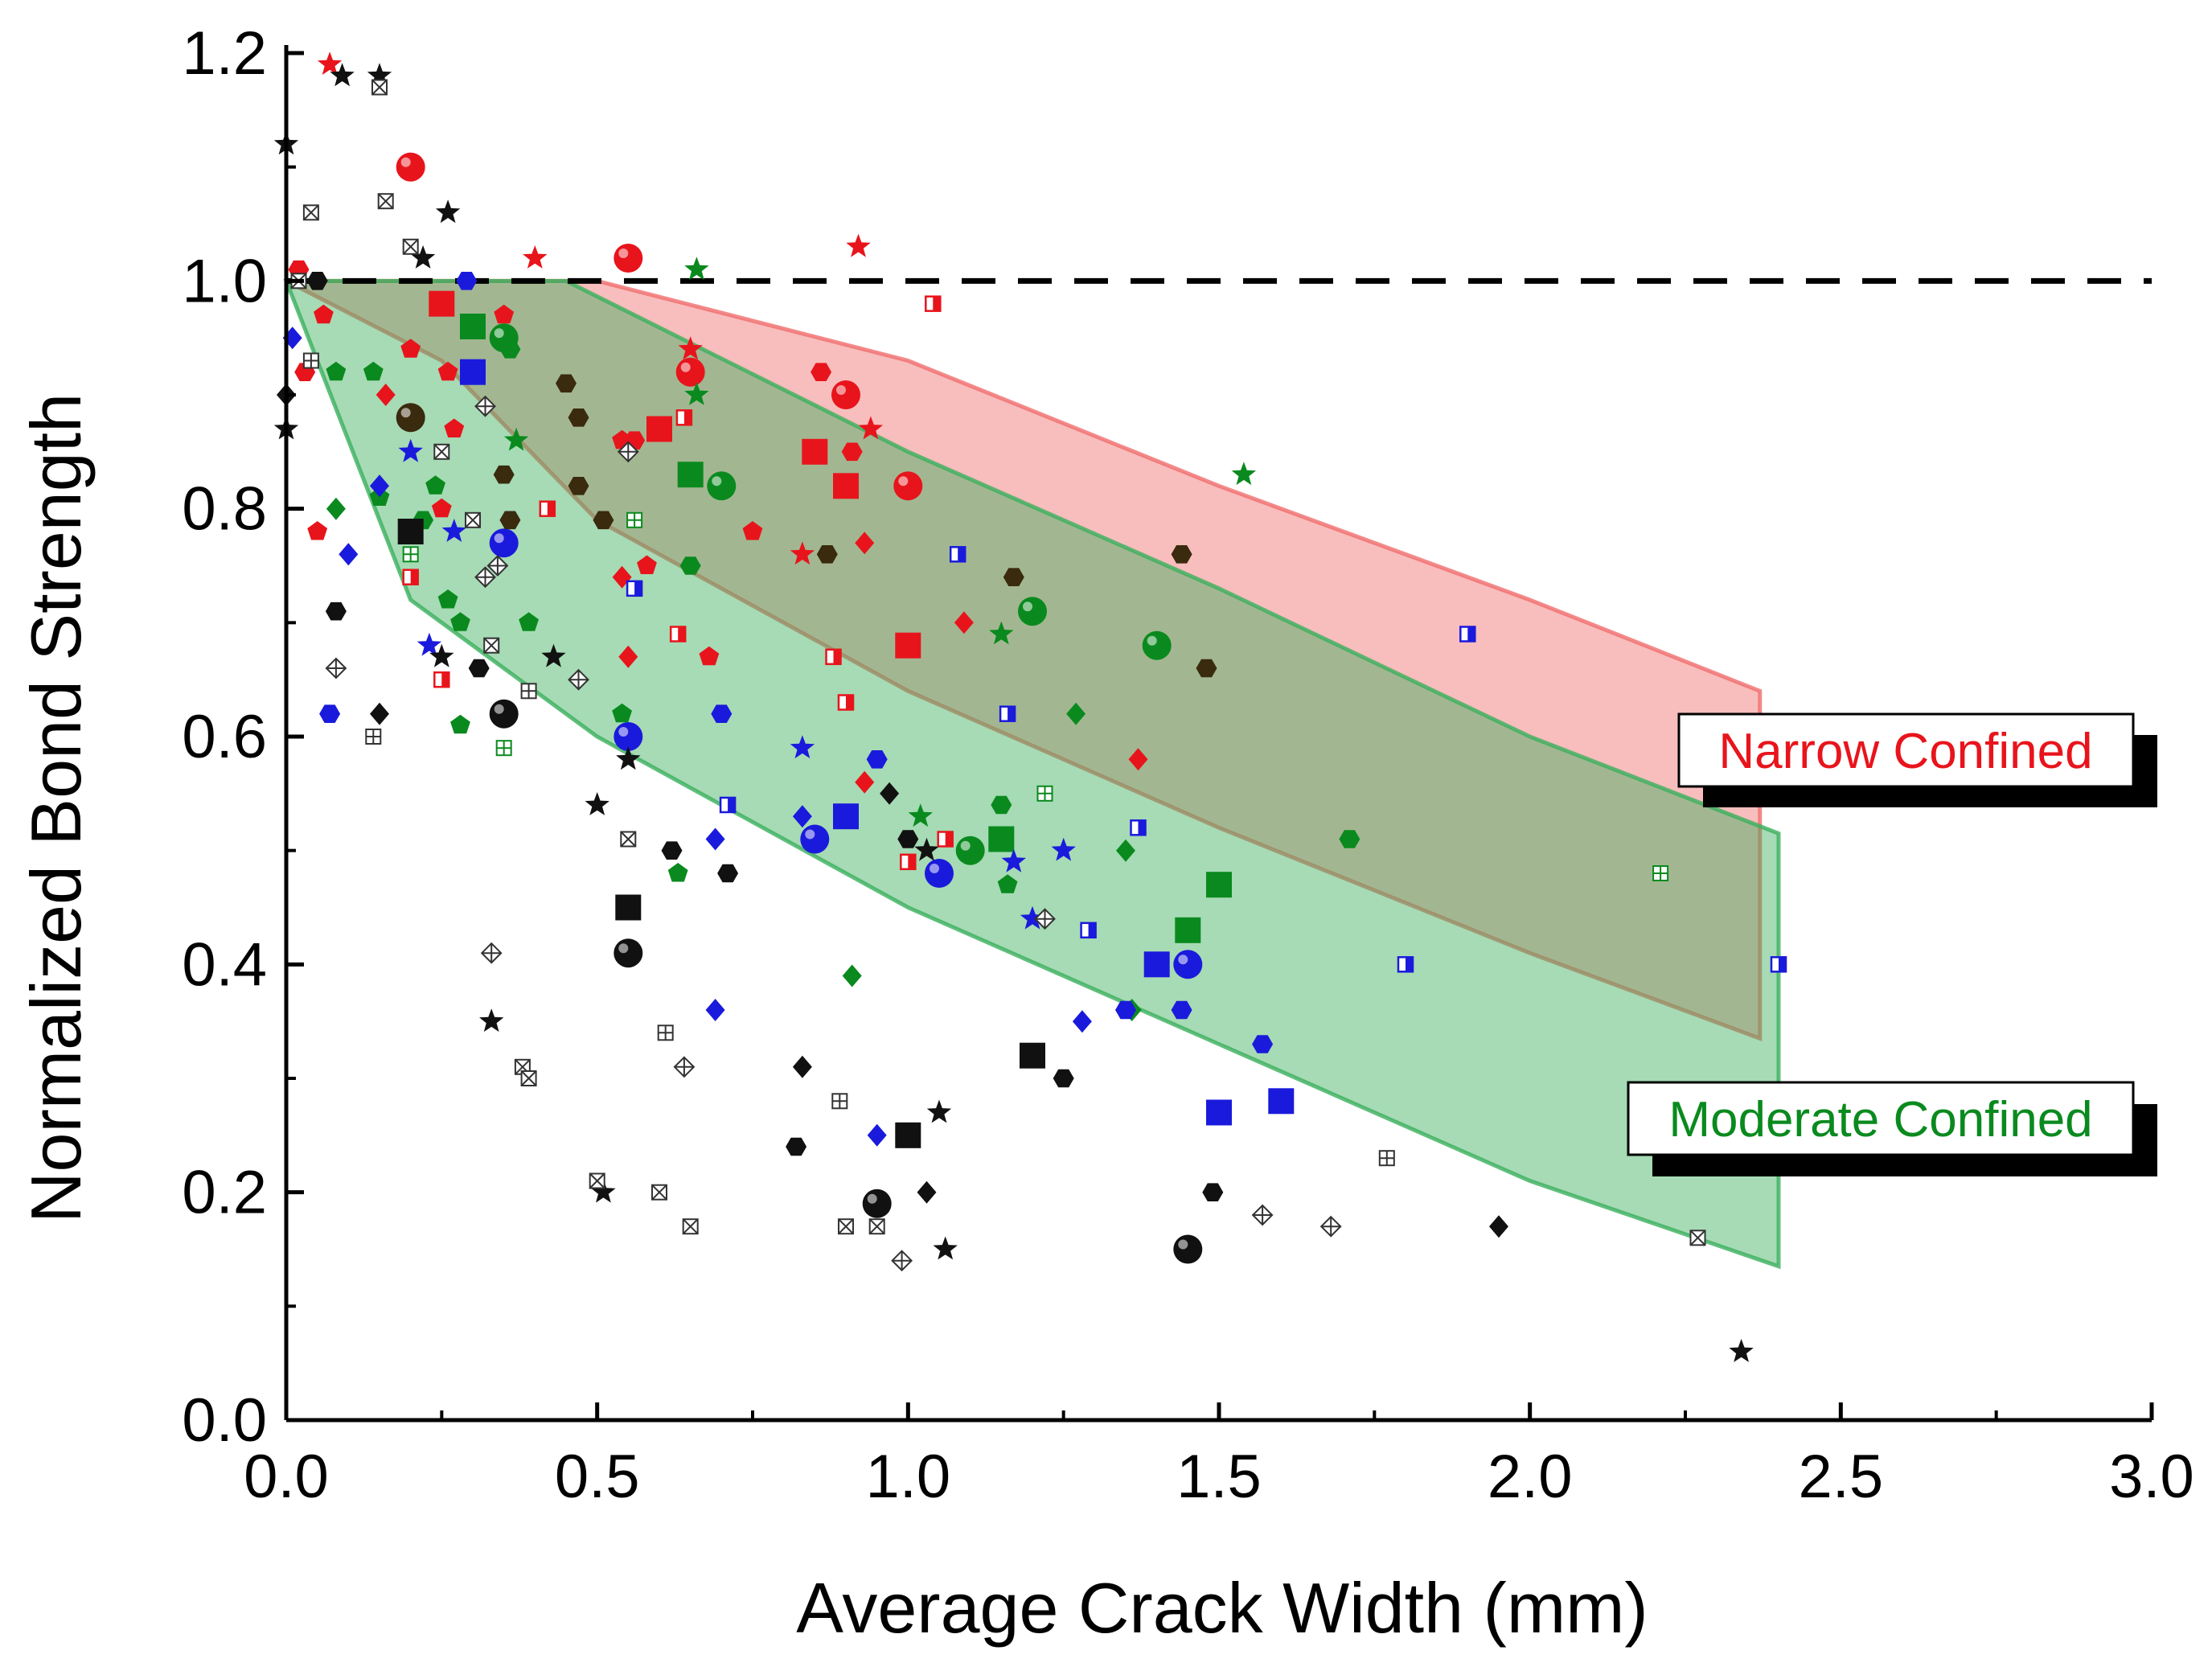  What do you see at coordinates (516, 439) in the screenshot?
I see `green-star-point` at bounding box center [516, 439].